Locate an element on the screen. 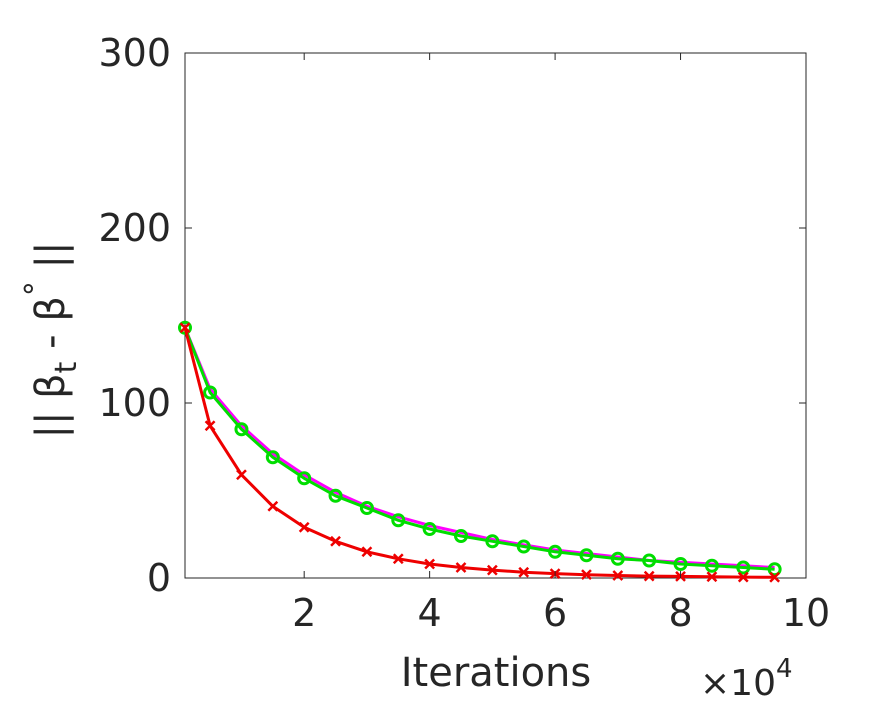  x-tick-label-0: 2 is located at coordinates (304, 613).